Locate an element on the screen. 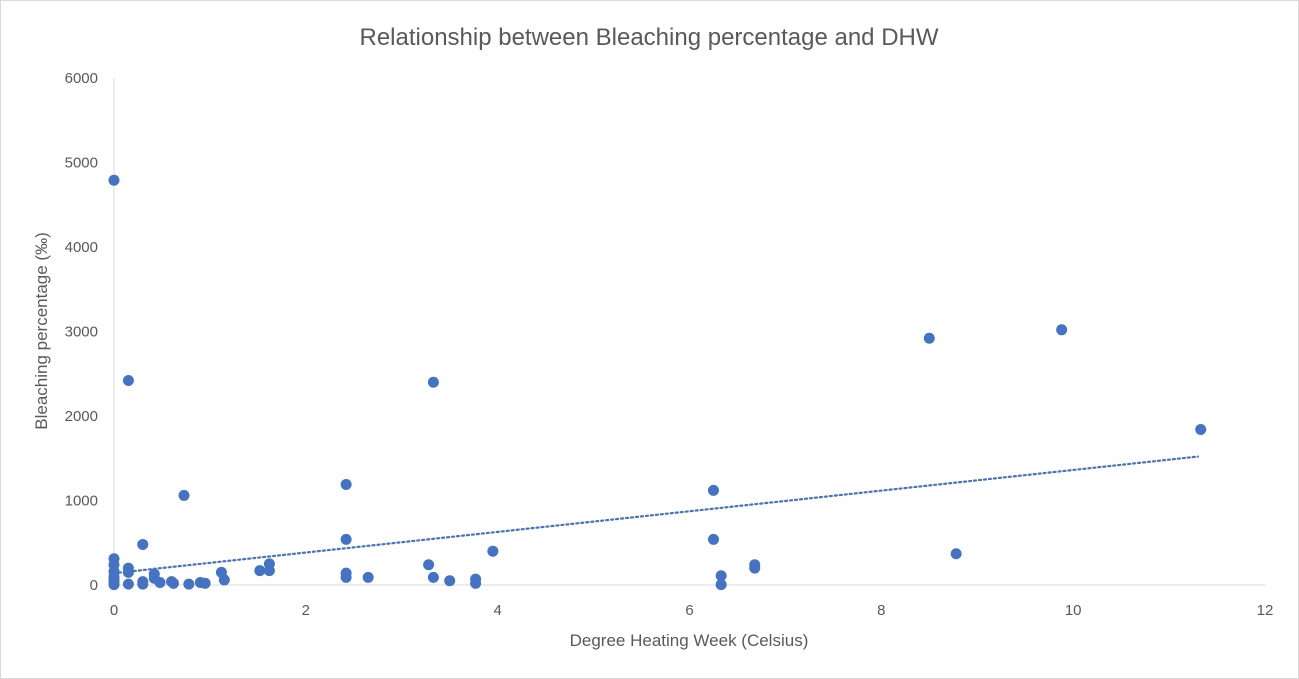 Image resolution: width=1299 pixels, height=679 pixels. y-tick-label: 5000 is located at coordinates (81, 163).